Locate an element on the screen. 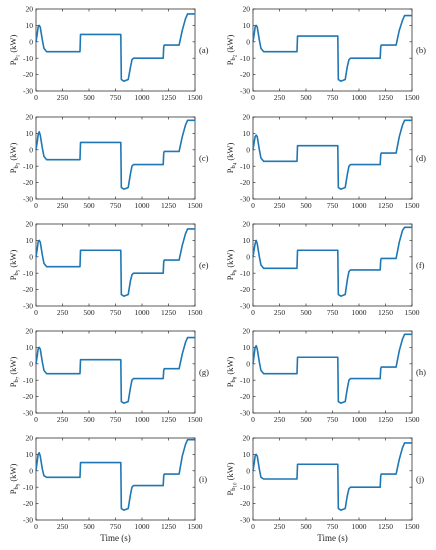 The image size is (436, 550). panel-label: (c) is located at coordinates (204, 158).